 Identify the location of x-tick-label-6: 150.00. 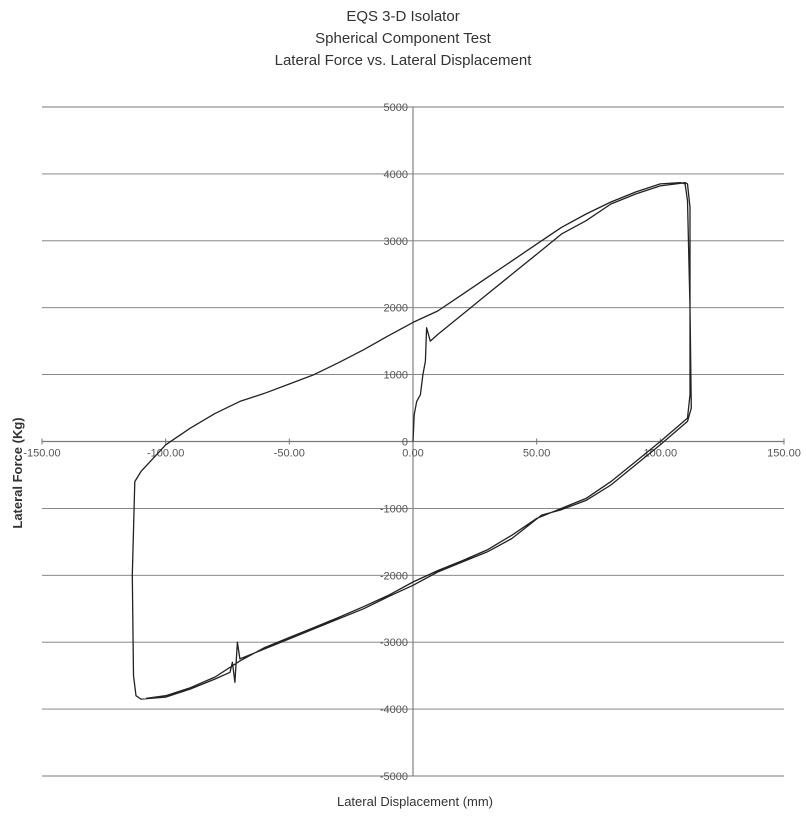
(784, 454).